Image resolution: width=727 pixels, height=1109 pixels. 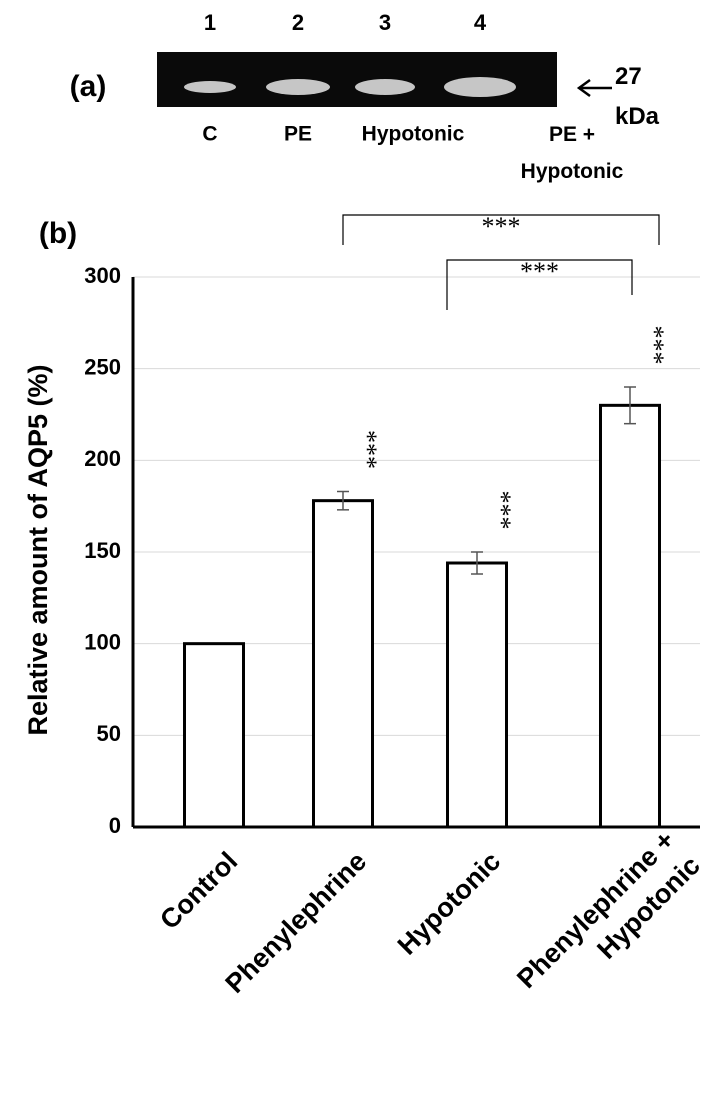 I want to click on x-tick-label: Control, so click(x=198, y=890).